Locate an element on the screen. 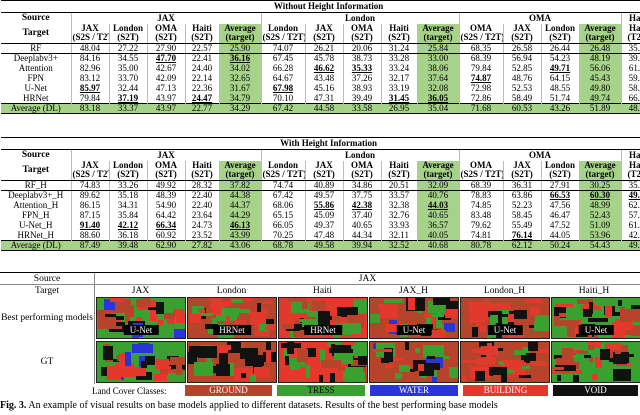  prediction-cell: HRNet is located at coordinates (231, 318).